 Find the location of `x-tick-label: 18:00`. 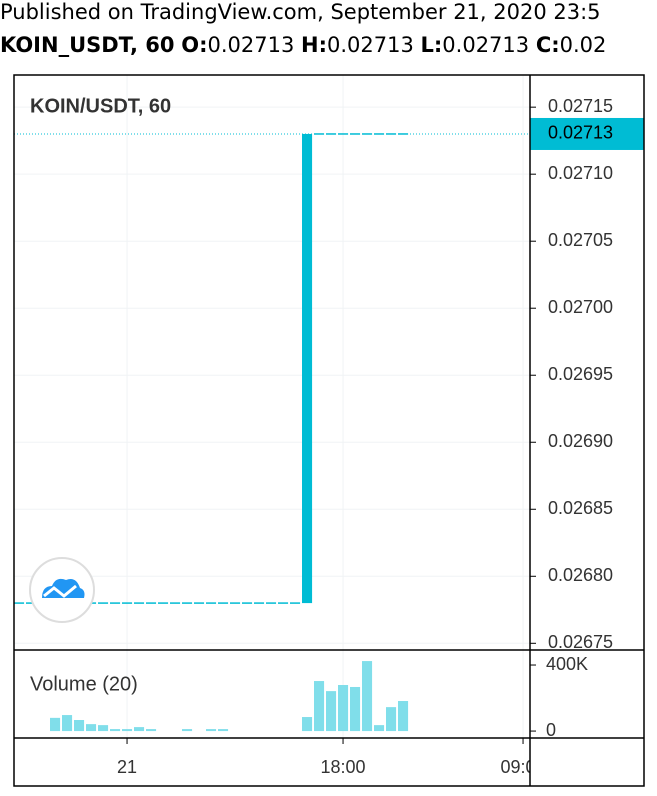

x-tick-label: 18:00 is located at coordinates (343, 767).